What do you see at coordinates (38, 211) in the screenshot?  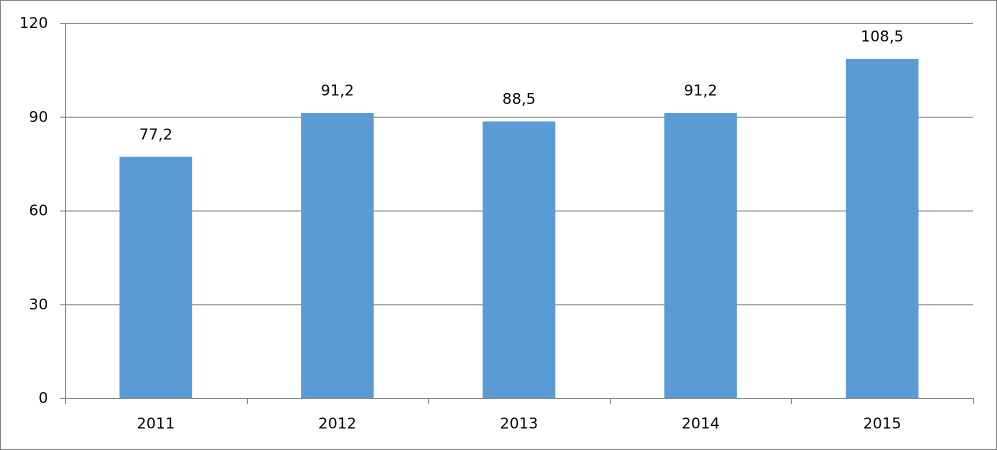 I see `y-tick-label: 60` at bounding box center [38, 211].